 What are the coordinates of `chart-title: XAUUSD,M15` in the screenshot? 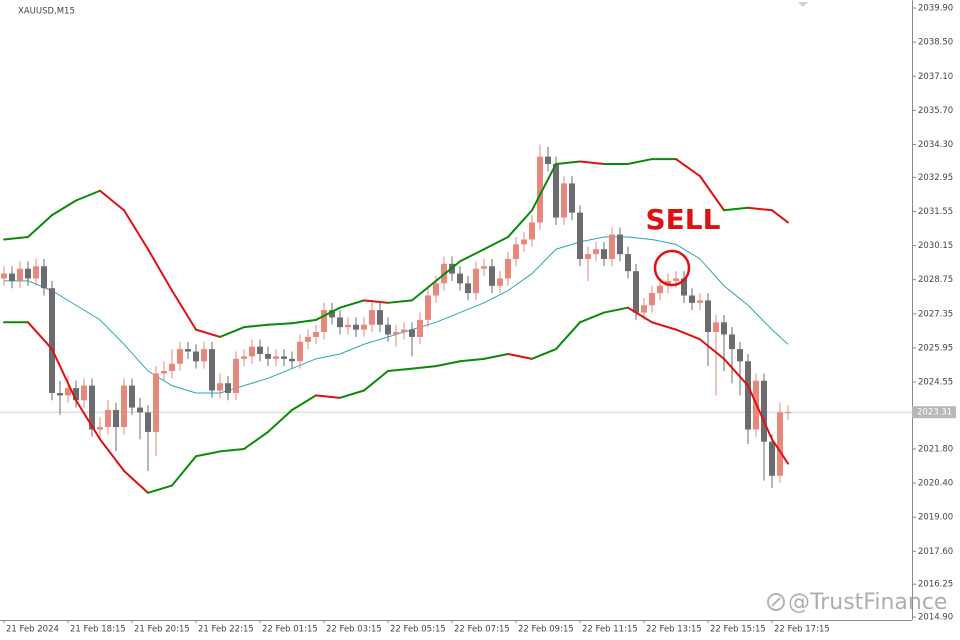 It's located at (46, 12).